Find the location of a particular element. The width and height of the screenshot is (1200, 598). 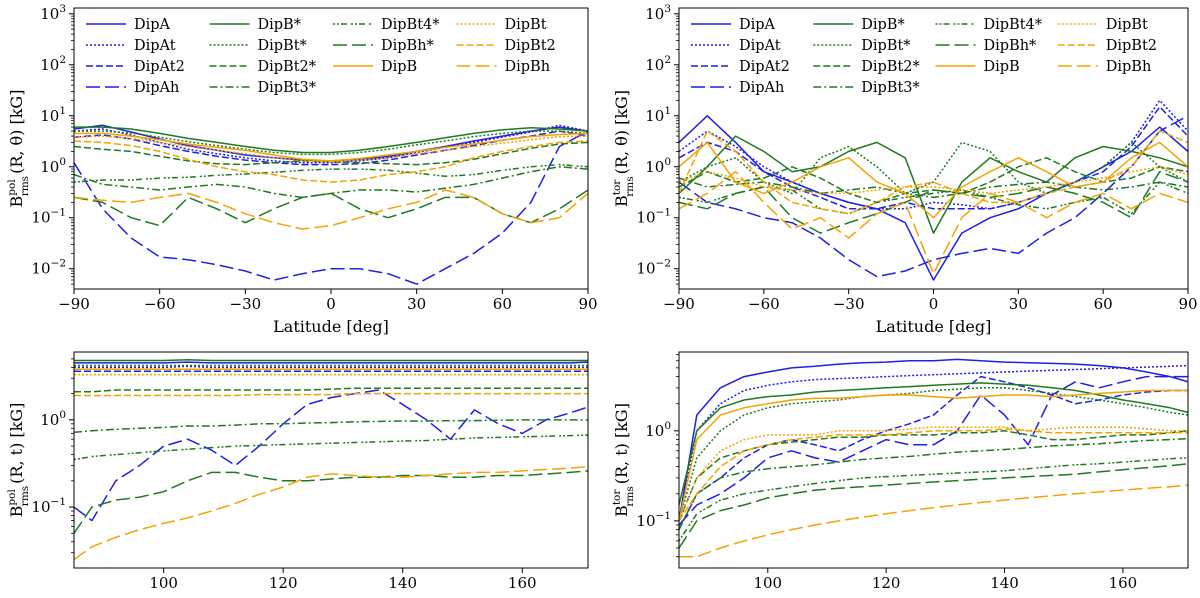

legend-label: DipBt is located at coordinates (1127, 25).